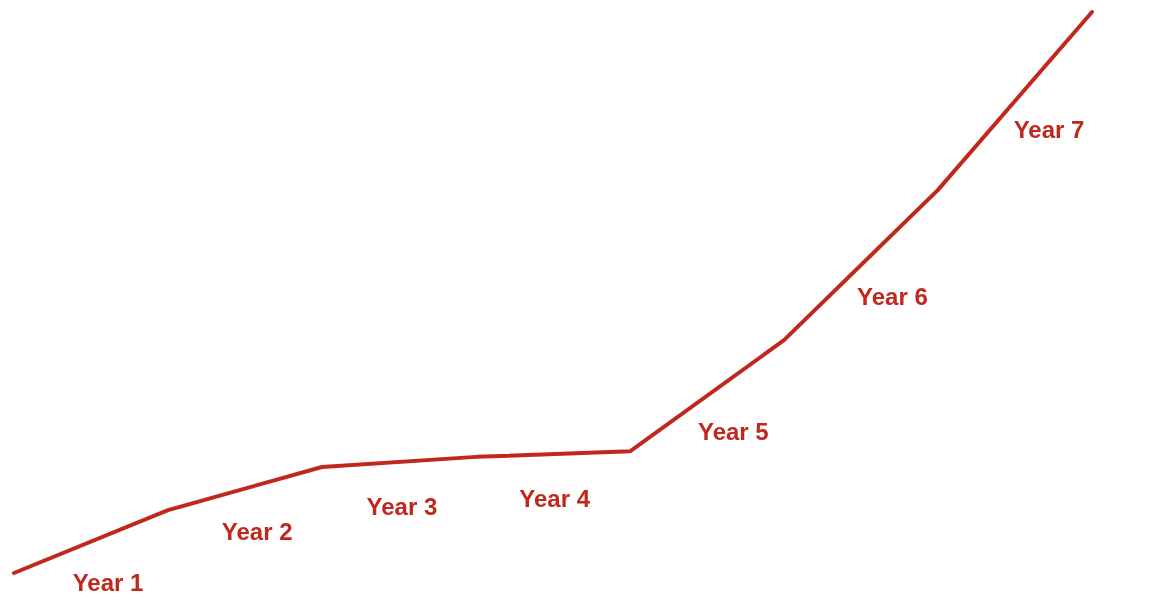 The image size is (1149, 603). Describe the element at coordinates (892, 297) in the screenshot. I see `annotation: Year 6` at that location.